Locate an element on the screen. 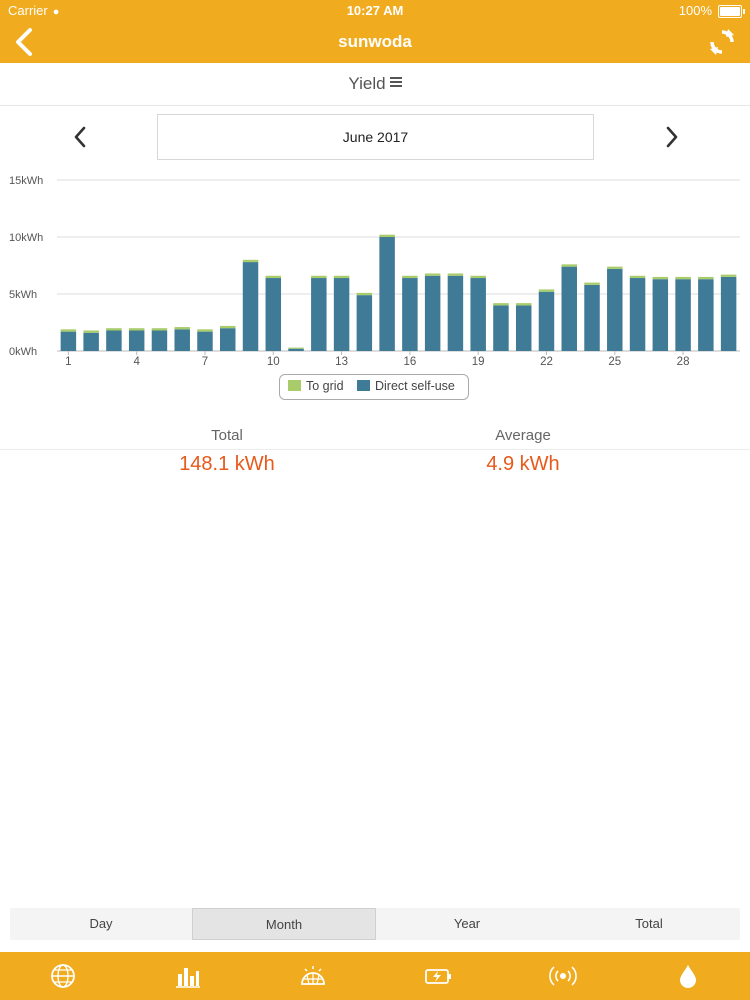 The height and width of the screenshot is (1000, 750). back-button is located at coordinates (26, 42).